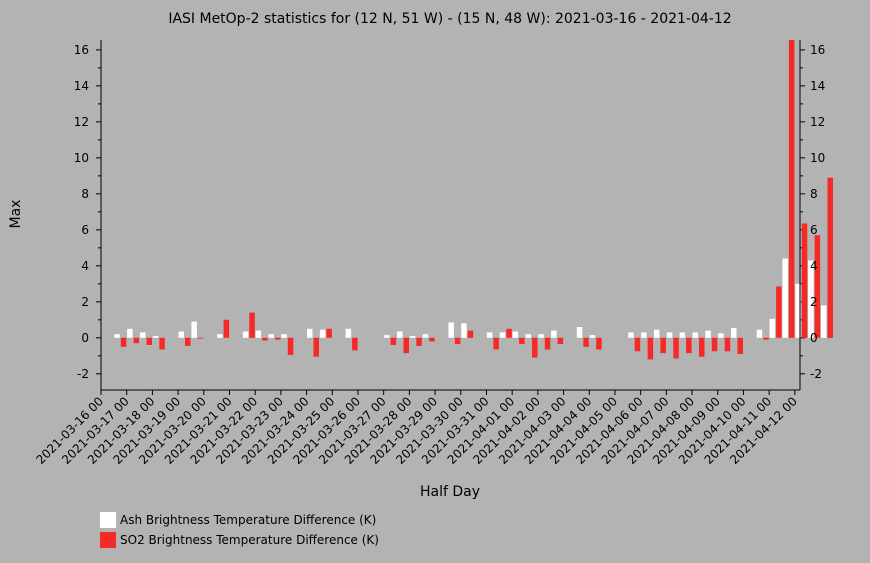  What do you see at coordinates (817, 50) in the screenshot?
I see `y-tick-label-right: 16` at bounding box center [817, 50].